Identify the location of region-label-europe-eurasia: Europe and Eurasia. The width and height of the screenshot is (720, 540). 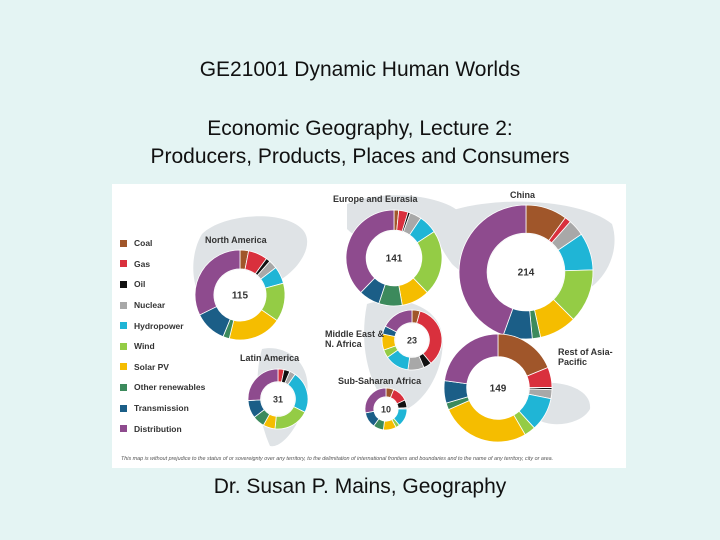
(375, 199).